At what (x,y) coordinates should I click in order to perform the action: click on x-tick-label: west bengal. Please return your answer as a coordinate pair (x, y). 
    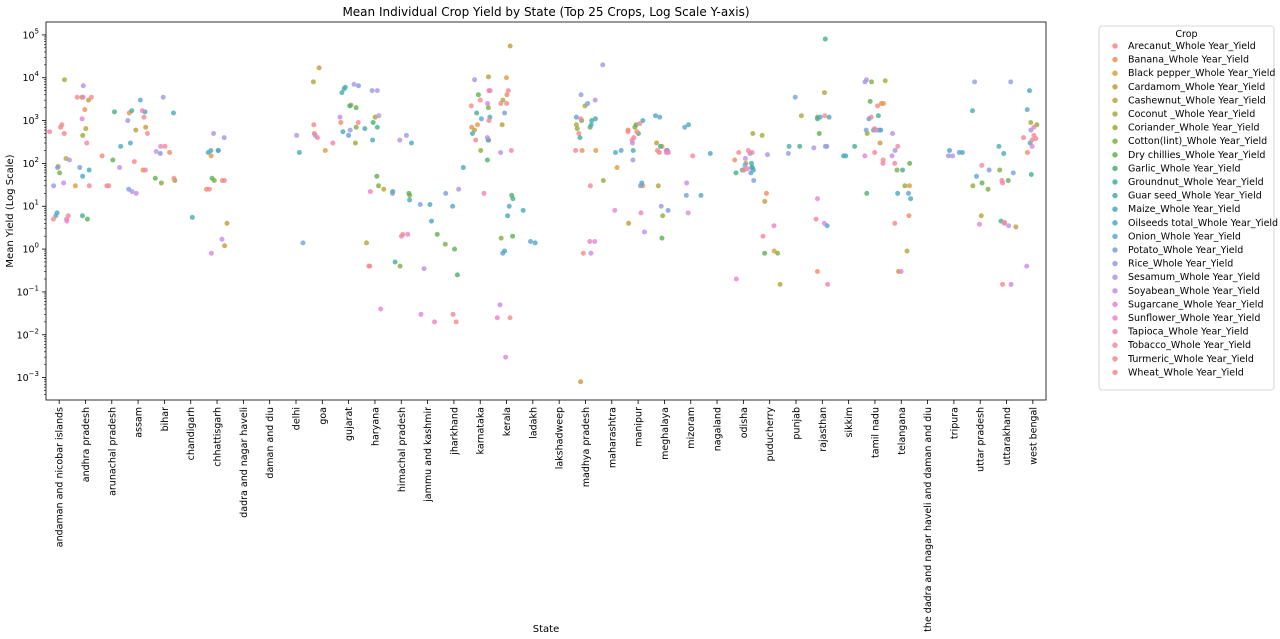
    Looking at the image, I should click on (1033, 436).